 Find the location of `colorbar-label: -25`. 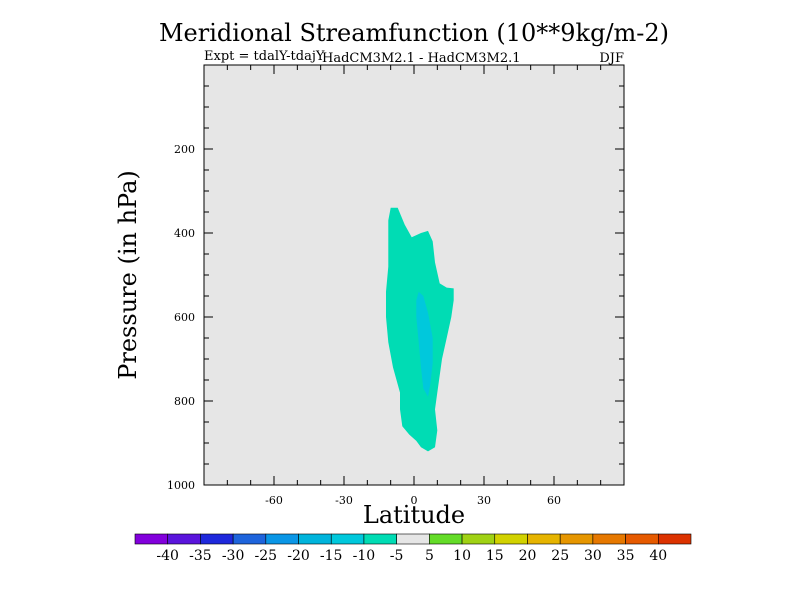

colorbar-label: -25 is located at coordinates (266, 556).